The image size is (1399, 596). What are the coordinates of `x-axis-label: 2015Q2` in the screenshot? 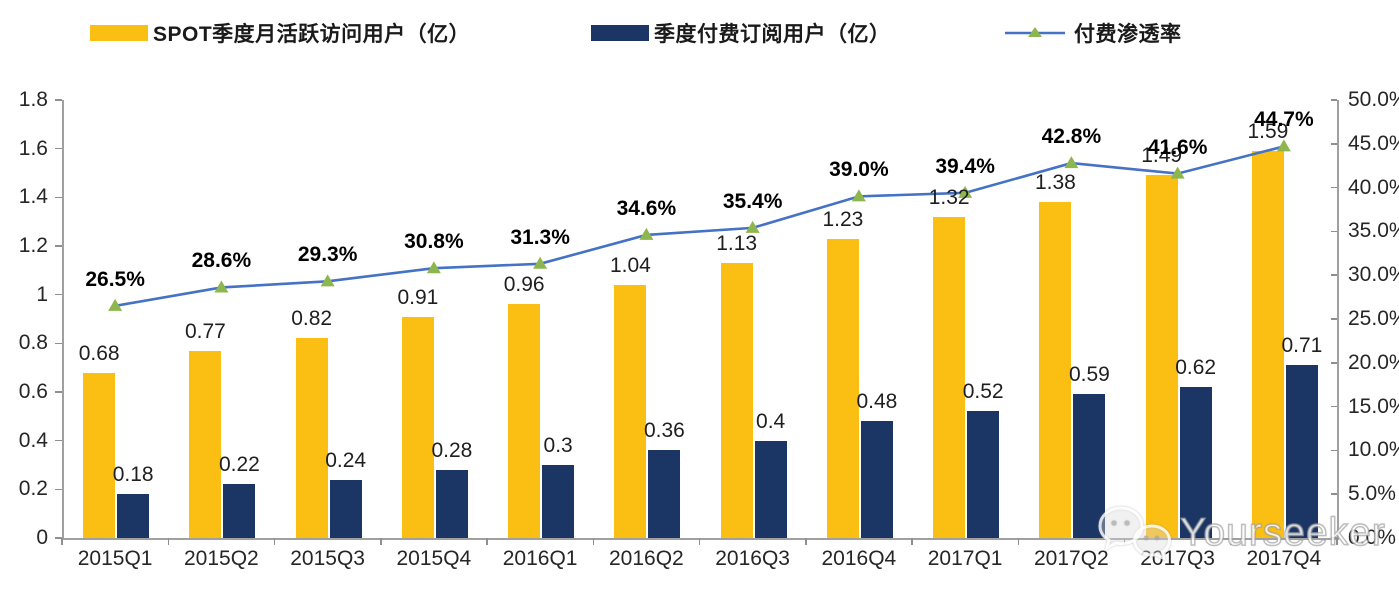 It's located at (221, 558).